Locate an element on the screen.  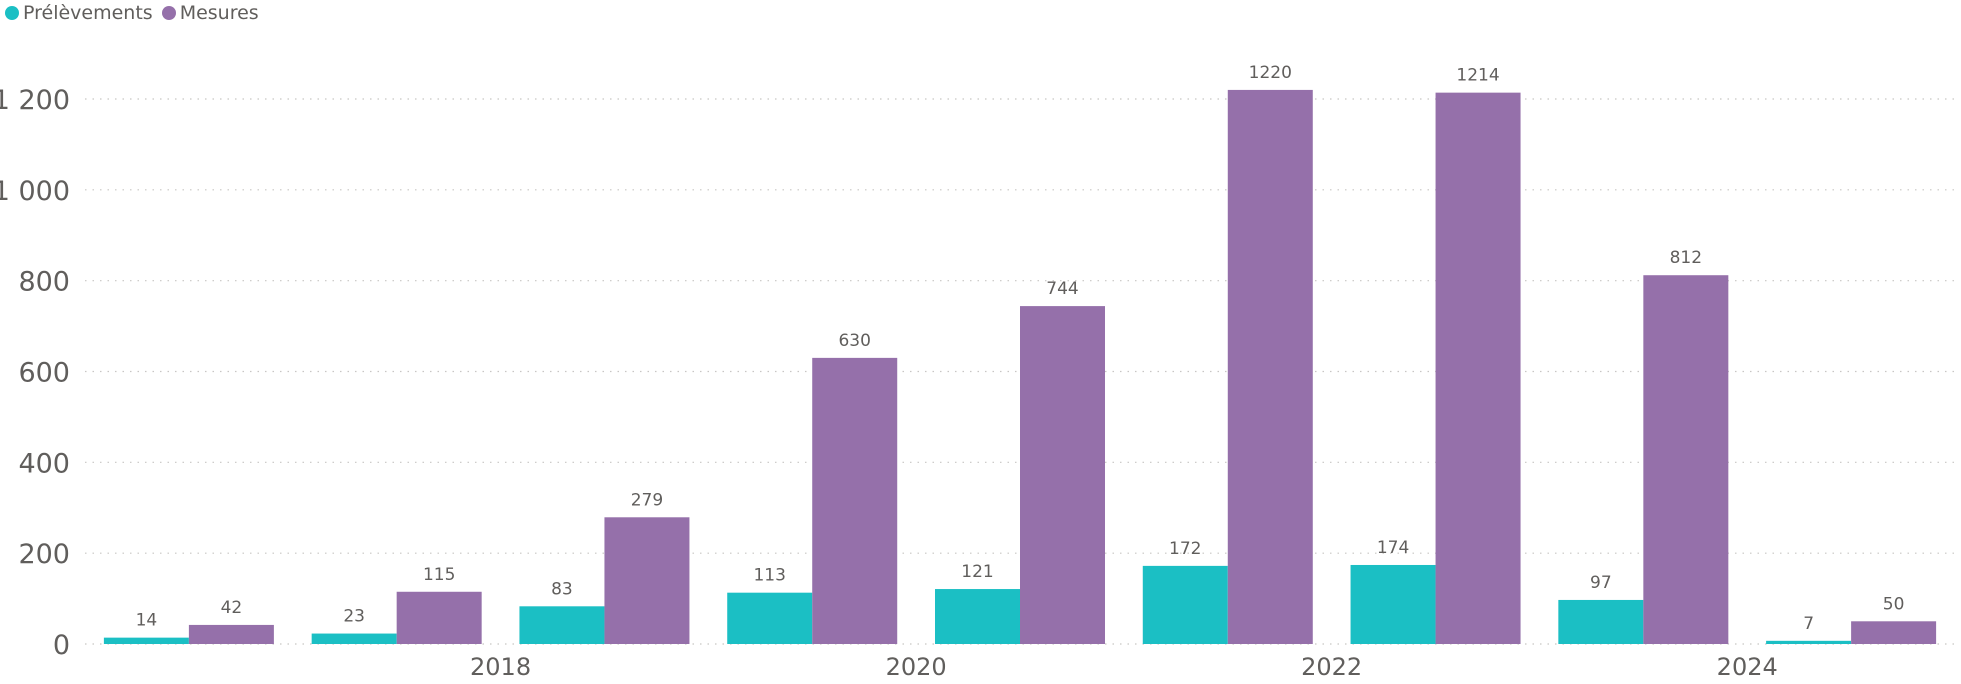
y-tick-label: 1 000 is located at coordinates (35, 191).